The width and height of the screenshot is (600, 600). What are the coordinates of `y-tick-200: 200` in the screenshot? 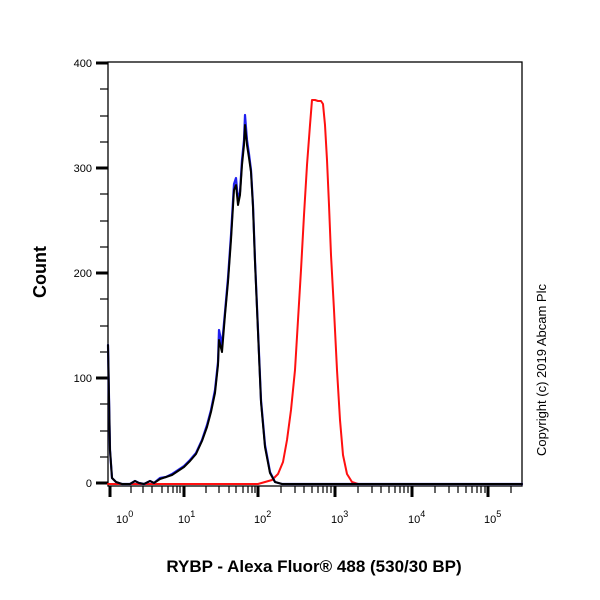 It's located at (83, 274).